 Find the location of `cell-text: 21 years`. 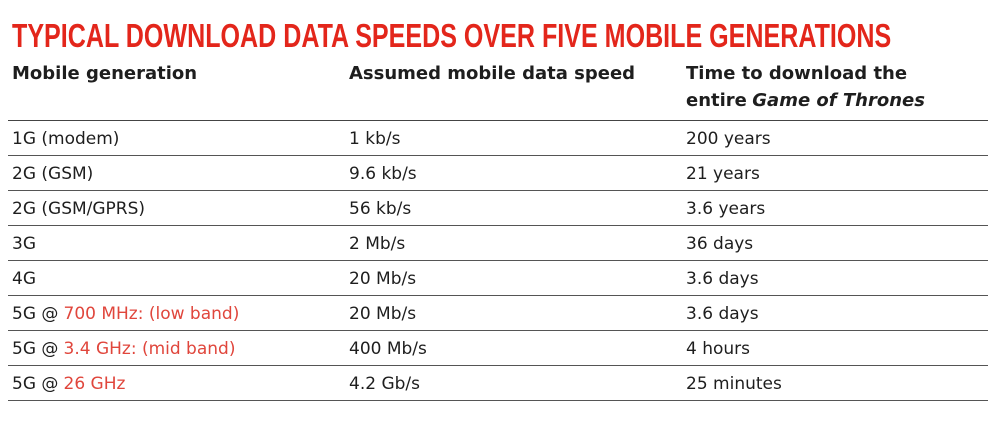

cell-text: 21 years is located at coordinates (723, 173).